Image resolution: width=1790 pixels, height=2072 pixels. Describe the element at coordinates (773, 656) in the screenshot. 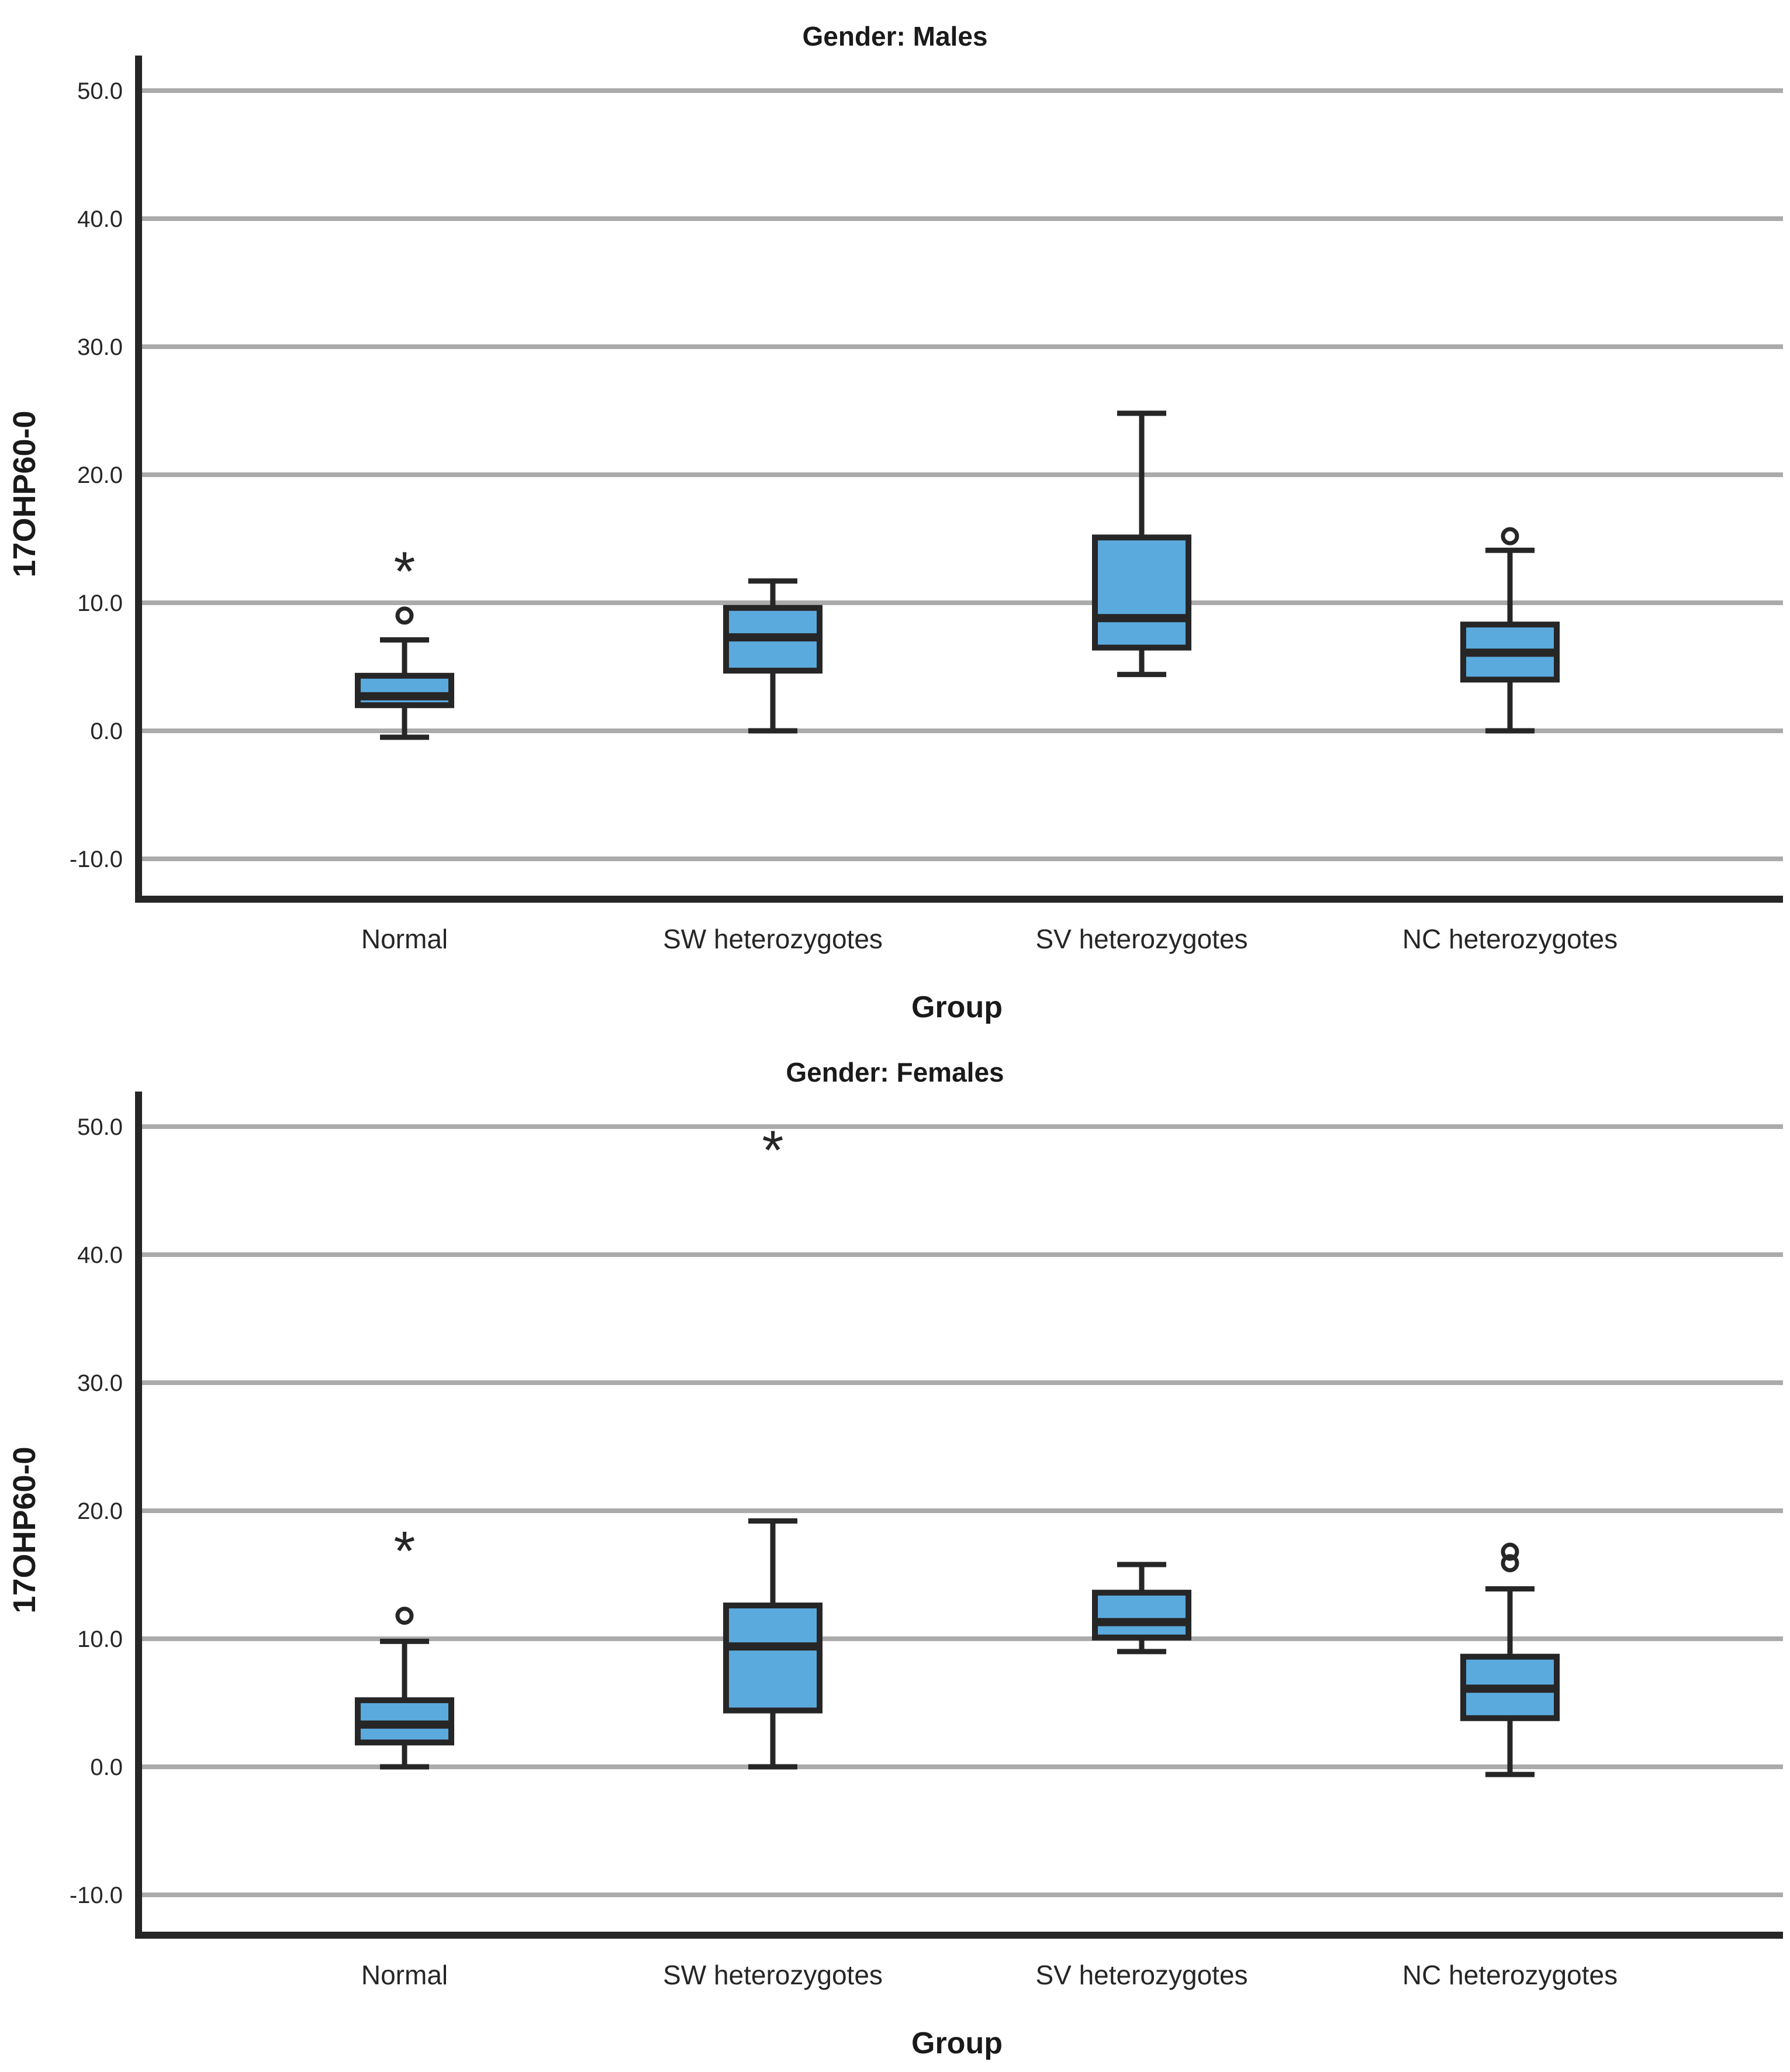

I see `boxplot-sw-heterozygotes` at that location.